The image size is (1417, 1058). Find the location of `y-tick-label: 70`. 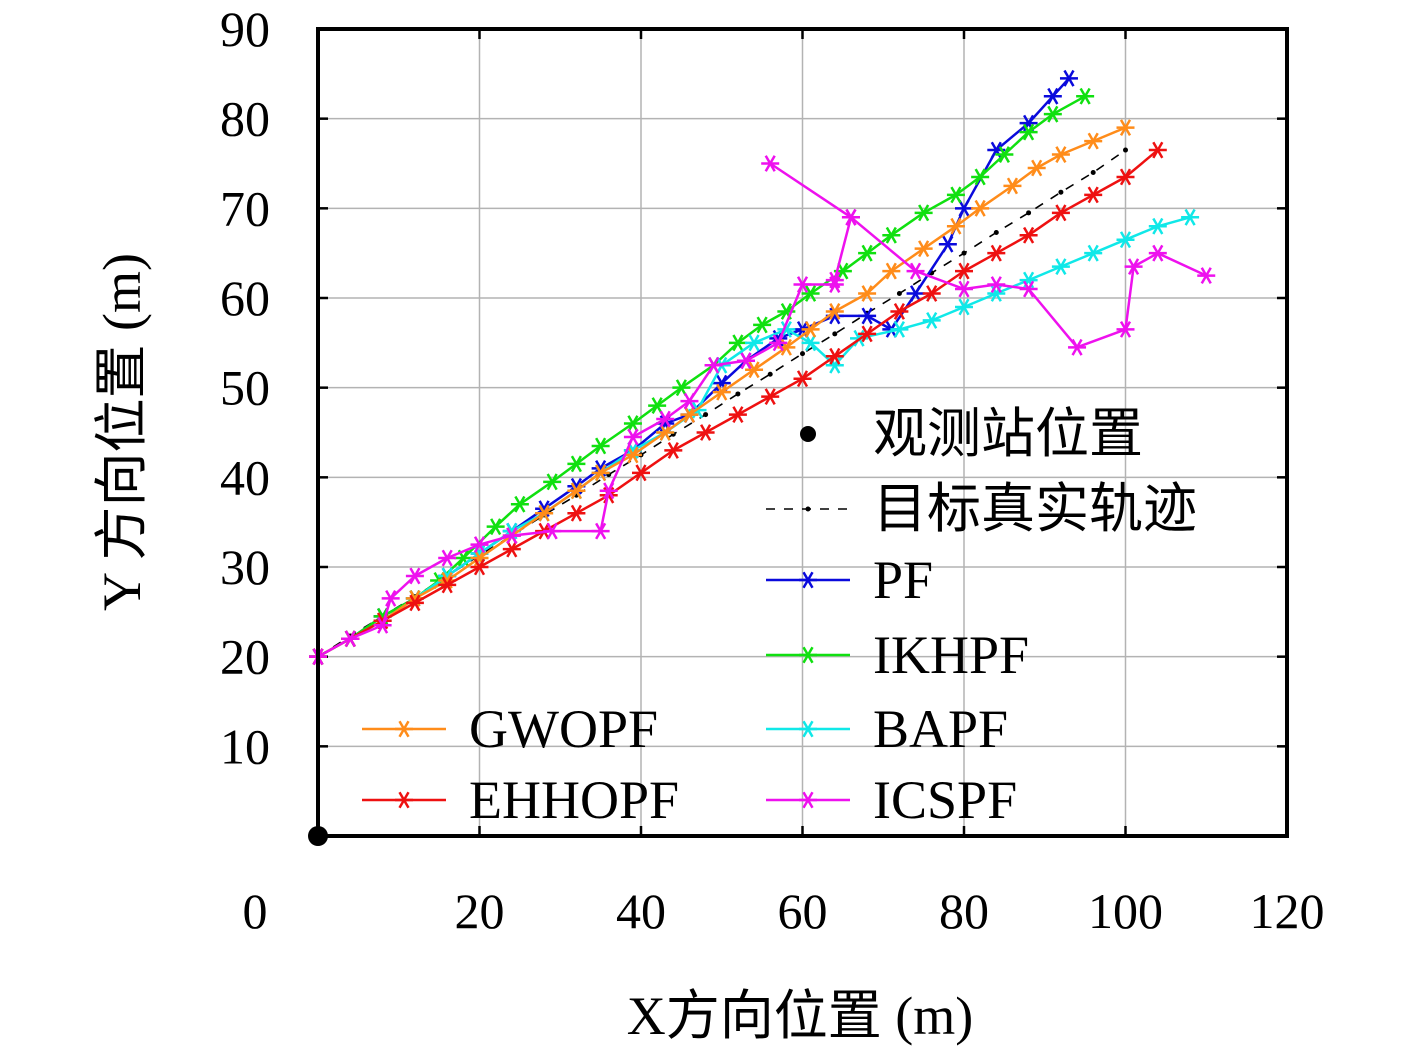

y-tick-label: 70 is located at coordinates (245, 208).